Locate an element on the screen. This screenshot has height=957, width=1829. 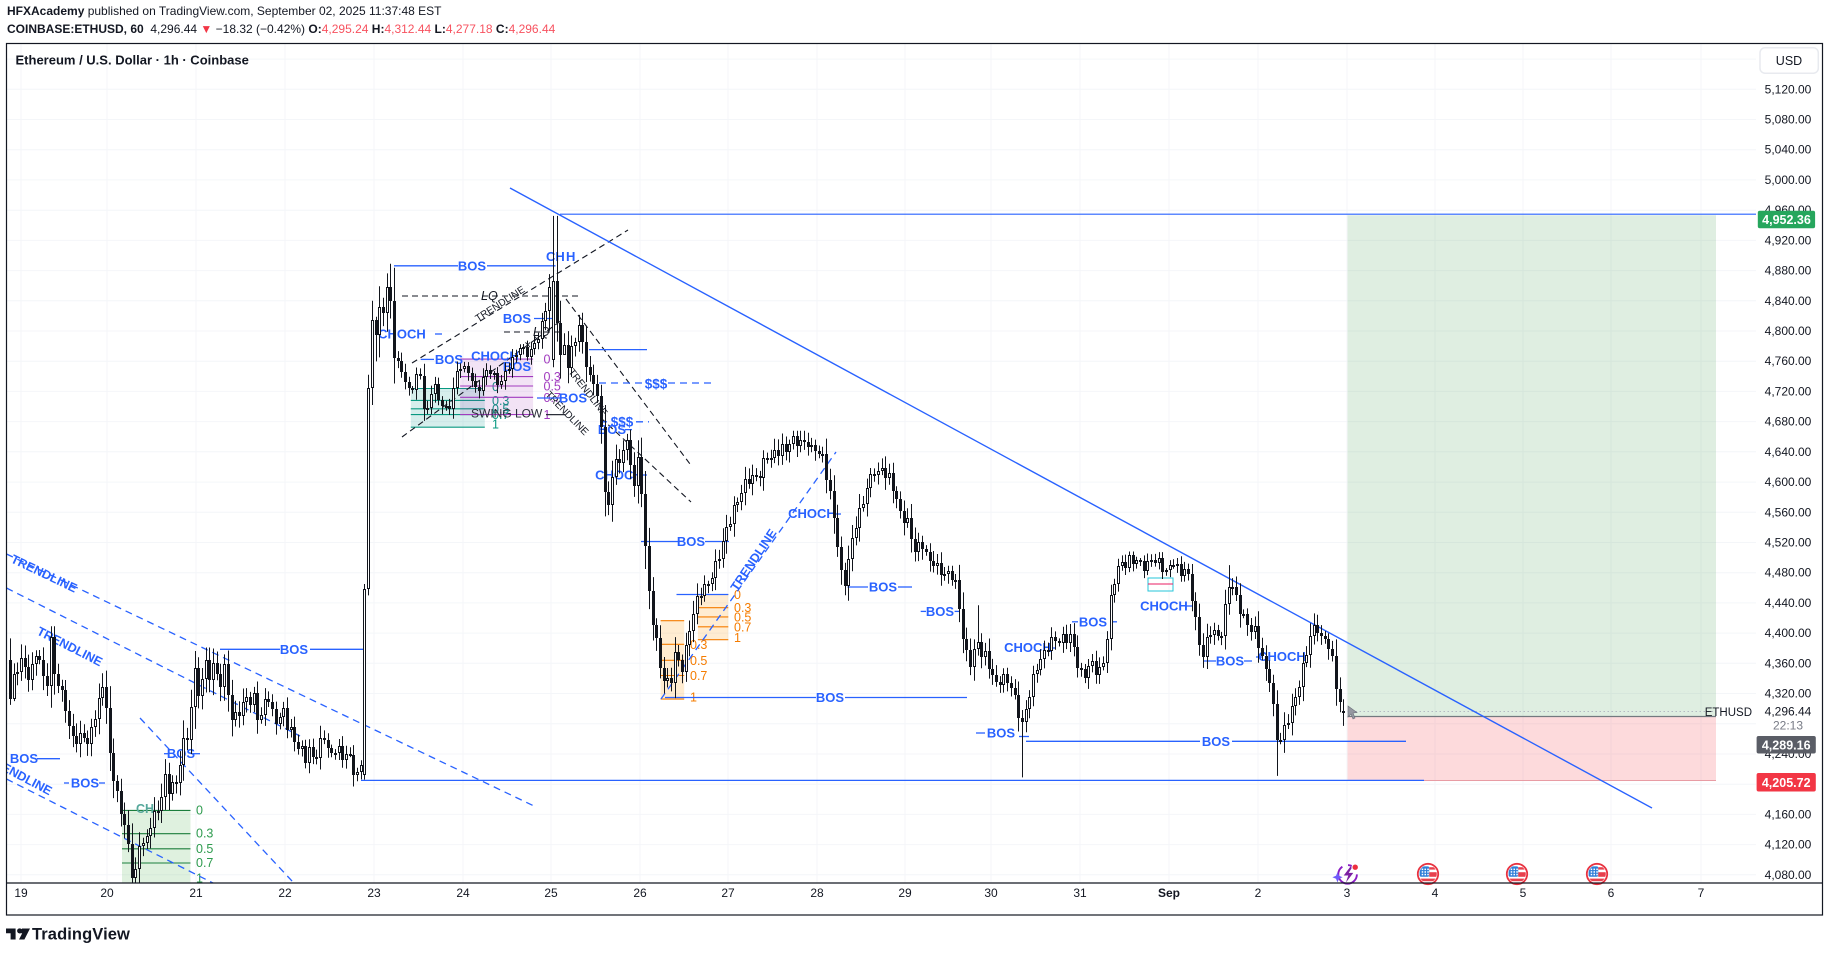
svg-text: 27 is located at coordinates (728, 893).